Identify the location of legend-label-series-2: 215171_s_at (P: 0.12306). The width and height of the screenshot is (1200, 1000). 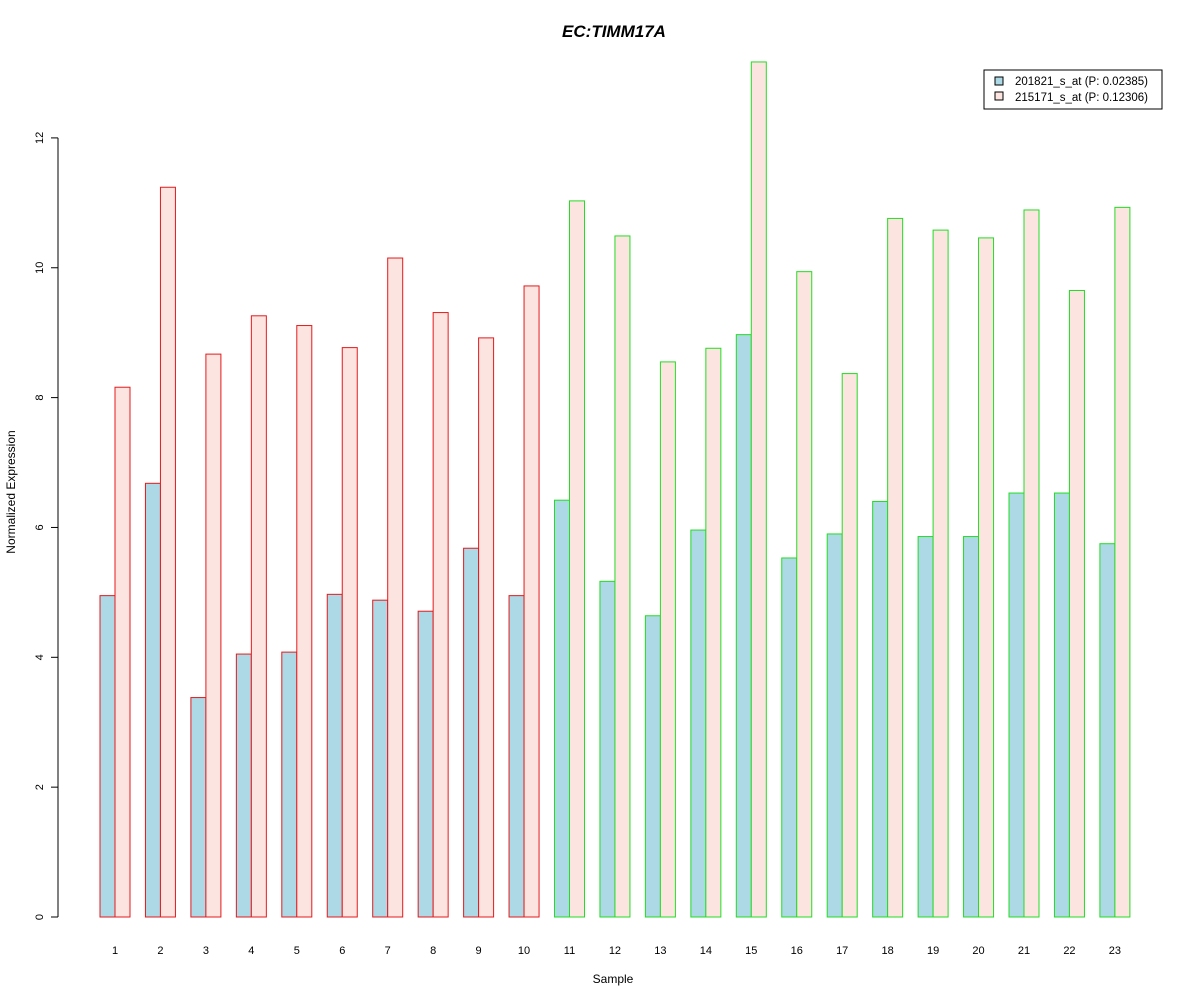
(1081, 98).